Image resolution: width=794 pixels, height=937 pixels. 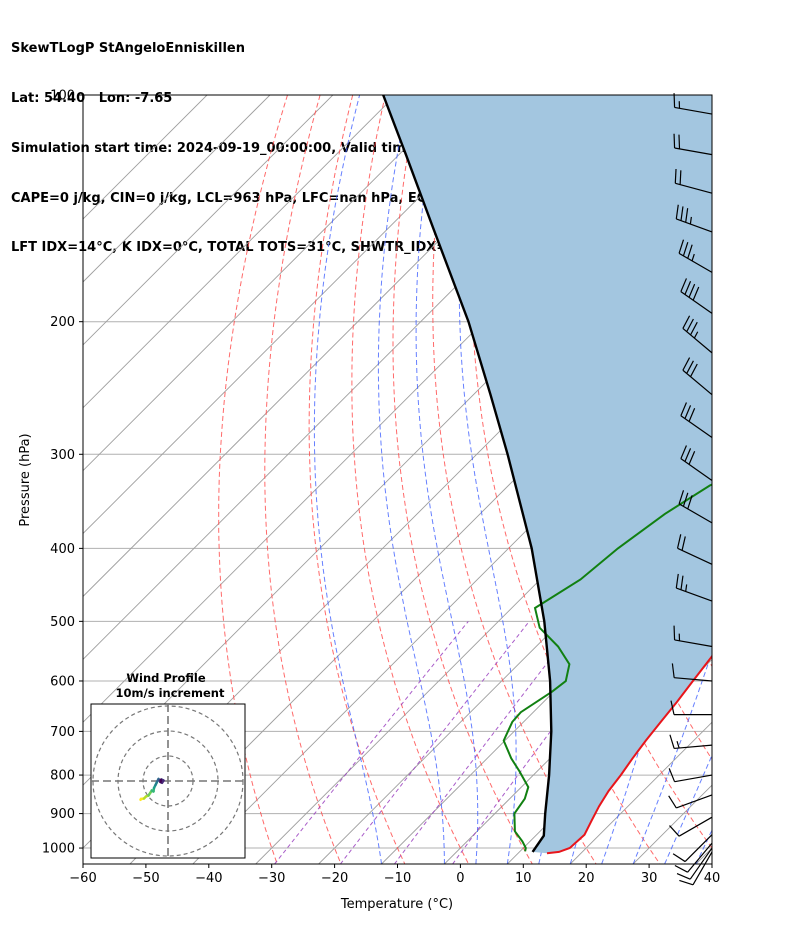 What do you see at coordinates (25, 479) in the screenshot?
I see `y-axis-label: Pressure (hPa)` at bounding box center [25, 479].